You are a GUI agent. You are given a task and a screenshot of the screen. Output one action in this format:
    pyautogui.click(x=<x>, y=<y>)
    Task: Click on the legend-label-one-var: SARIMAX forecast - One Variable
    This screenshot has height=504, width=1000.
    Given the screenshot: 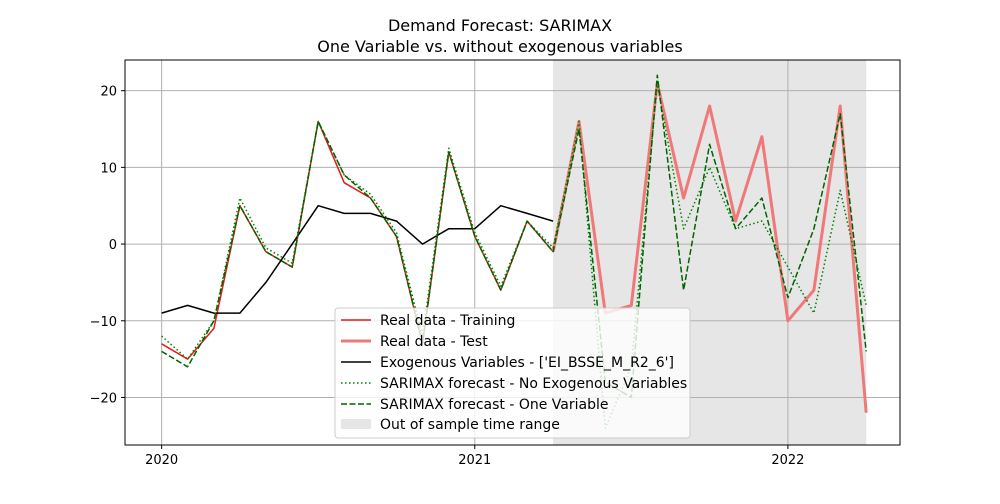 What is the action you would take?
    pyautogui.click(x=494, y=405)
    